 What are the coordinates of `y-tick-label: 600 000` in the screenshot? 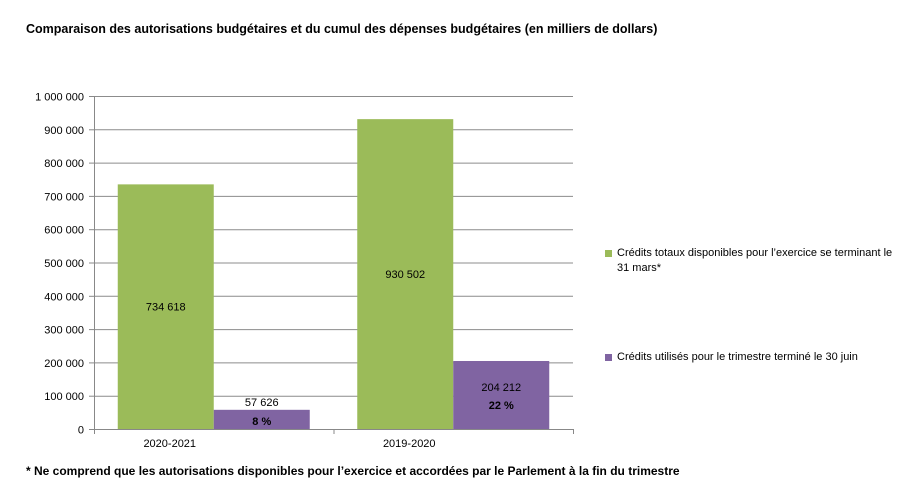 It's located at (64, 231).